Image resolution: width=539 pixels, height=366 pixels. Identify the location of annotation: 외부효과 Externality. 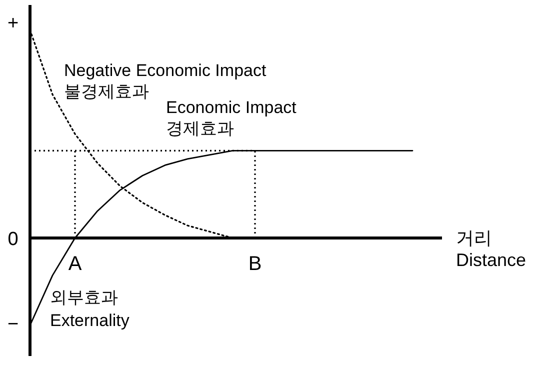
(90, 309).